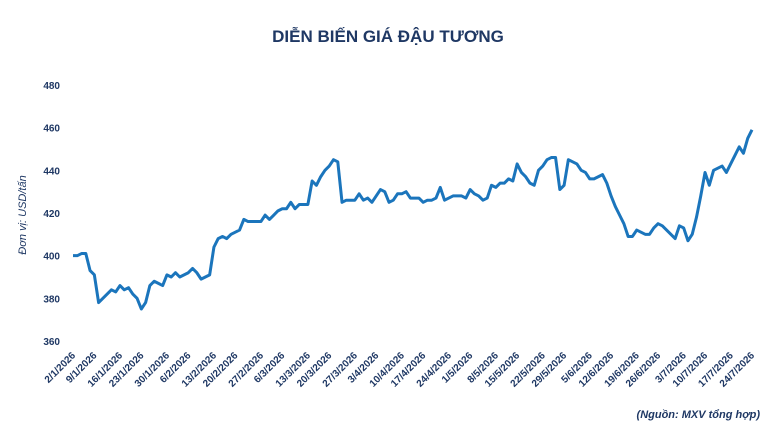  What do you see at coordinates (51, 214) in the screenshot?
I see `y-tick-label: 420` at bounding box center [51, 214].